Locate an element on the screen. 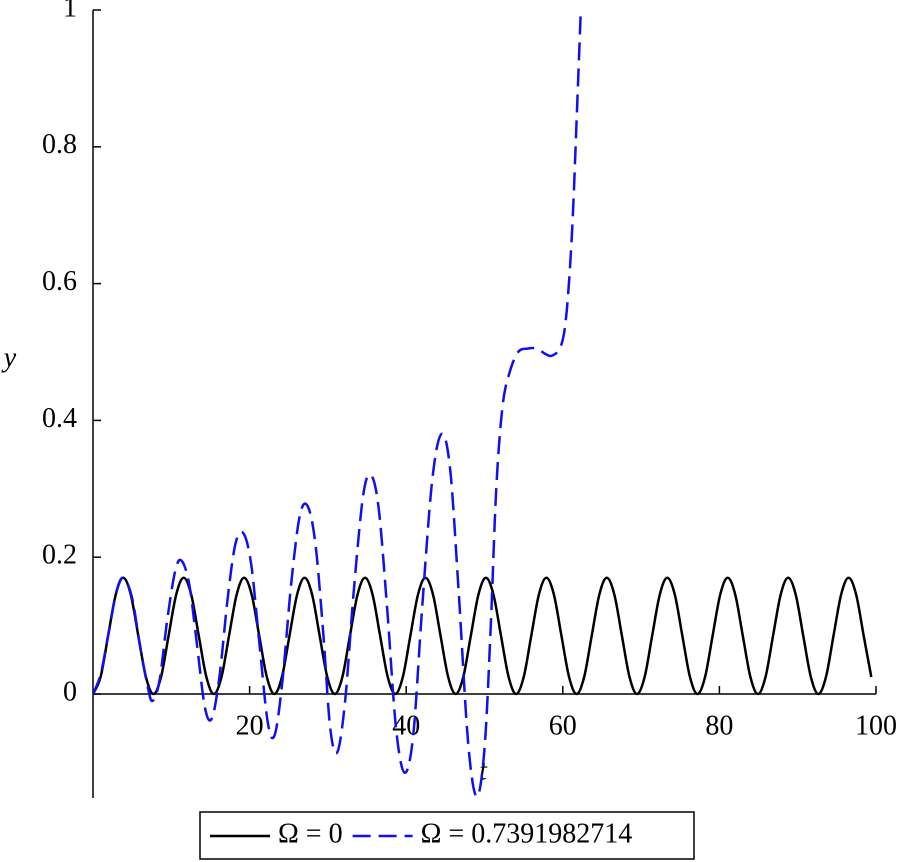  y-tick-label: 0.6 is located at coordinates (59, 281).